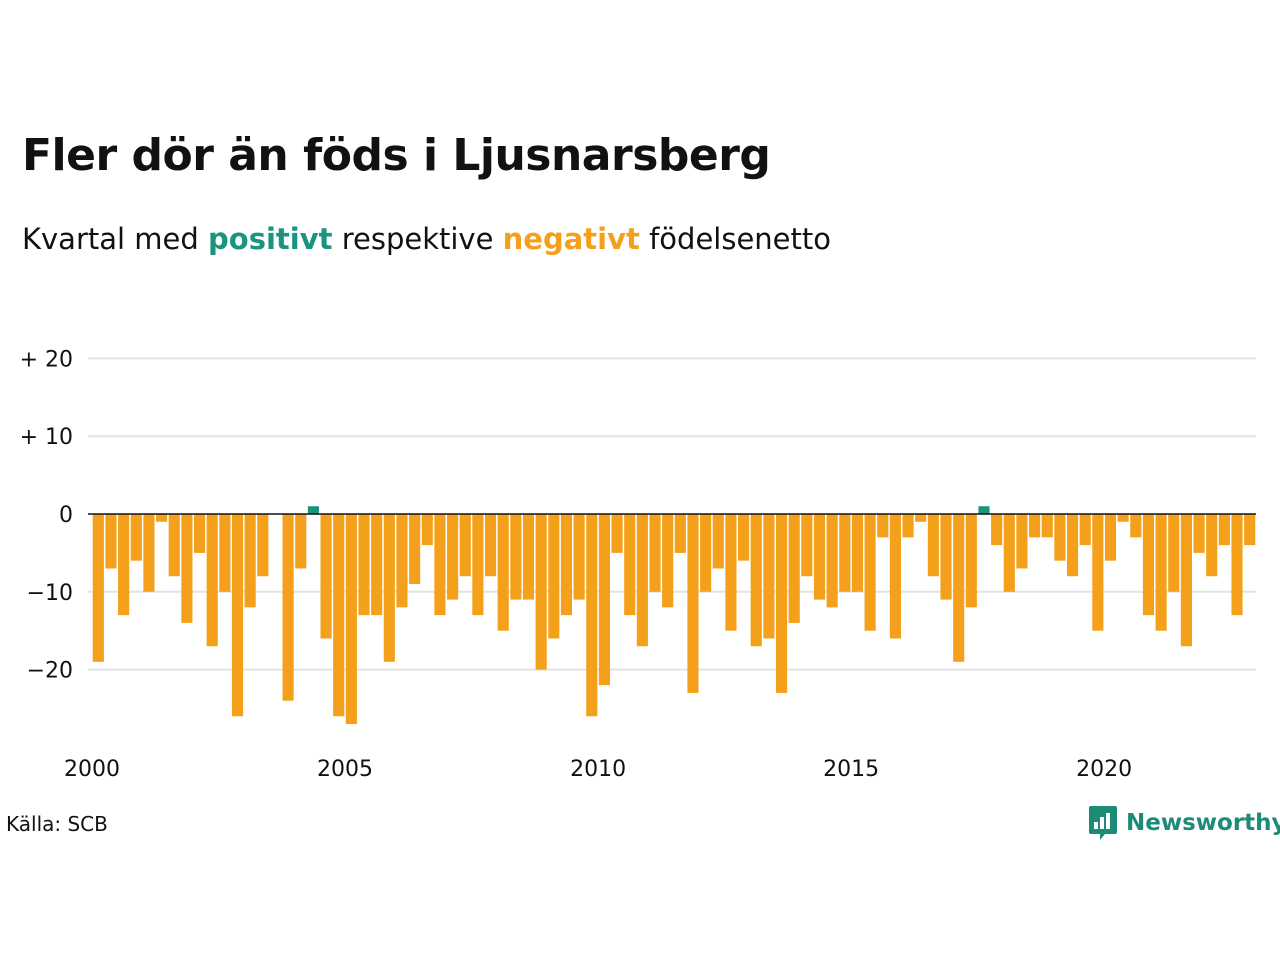 This screenshot has width=1280, height=960. Describe the element at coordinates (1103, 823) in the screenshot. I see `newsworthy-logo-icon` at that location.